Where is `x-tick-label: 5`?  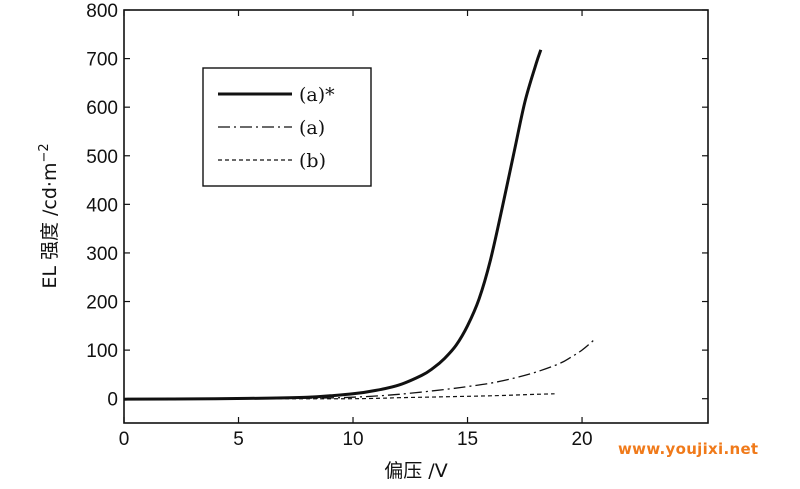 x-tick-label: 5 is located at coordinates (238, 439).